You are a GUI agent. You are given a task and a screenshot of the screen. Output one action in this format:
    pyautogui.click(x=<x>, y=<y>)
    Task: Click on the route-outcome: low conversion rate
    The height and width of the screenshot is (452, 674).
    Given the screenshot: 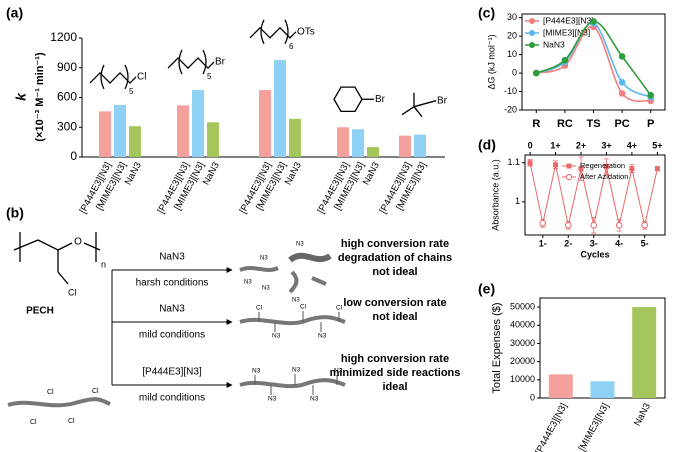 What is the action you would take?
    pyautogui.click(x=394, y=303)
    